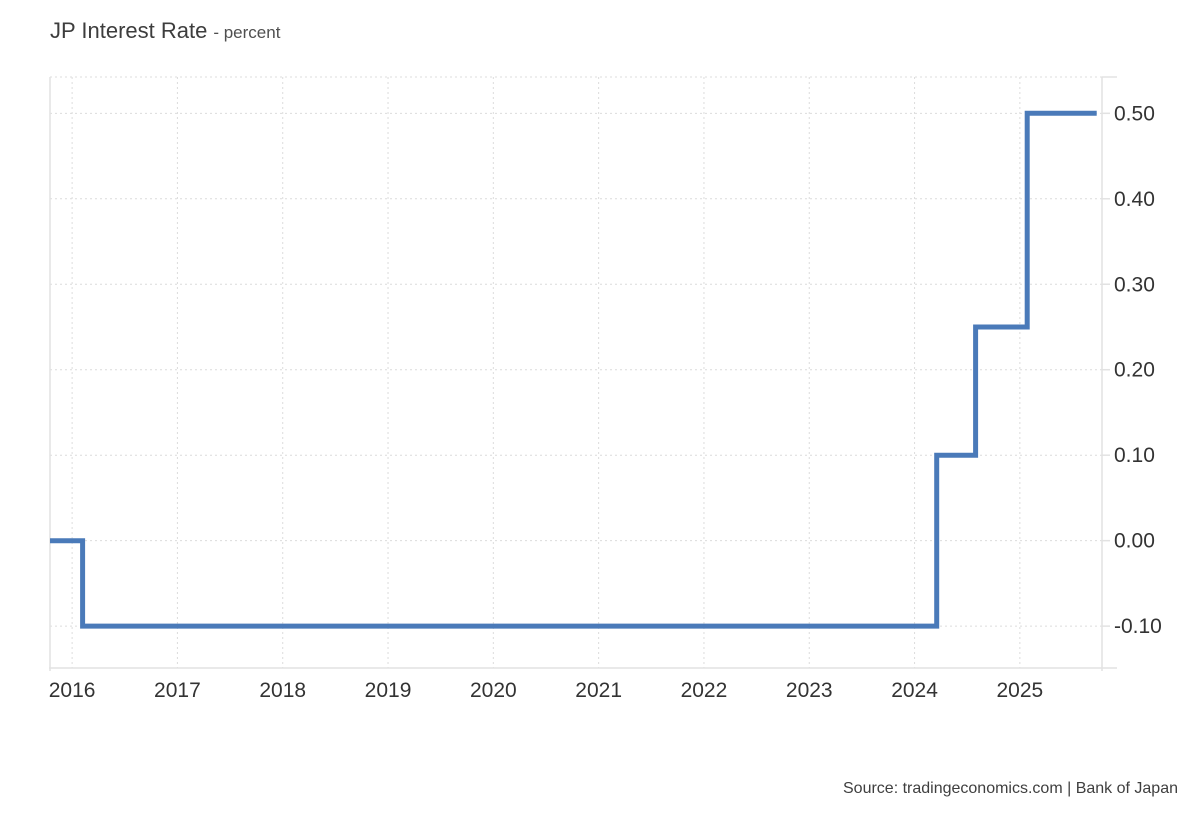 Image resolution: width=1200 pixels, height=820 pixels. What do you see at coordinates (1020, 690) in the screenshot?
I see `x-axis-label: 2025` at bounding box center [1020, 690].